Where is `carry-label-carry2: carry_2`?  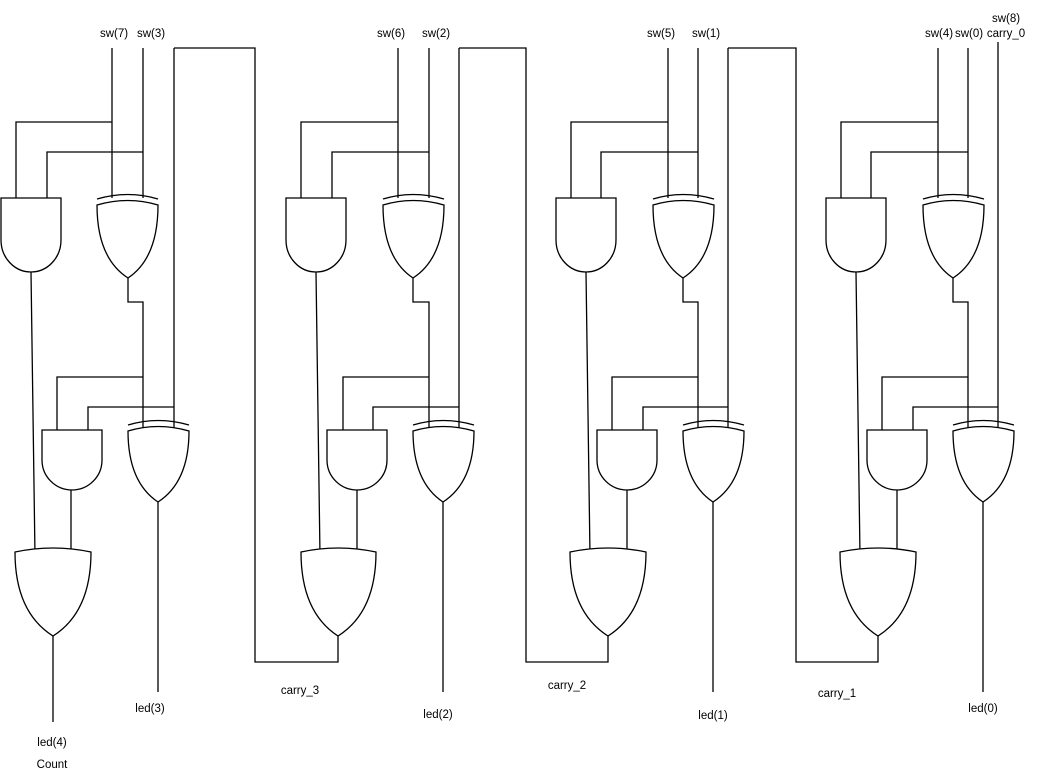 carry-label-carry2: carry_2 is located at coordinates (567, 686).